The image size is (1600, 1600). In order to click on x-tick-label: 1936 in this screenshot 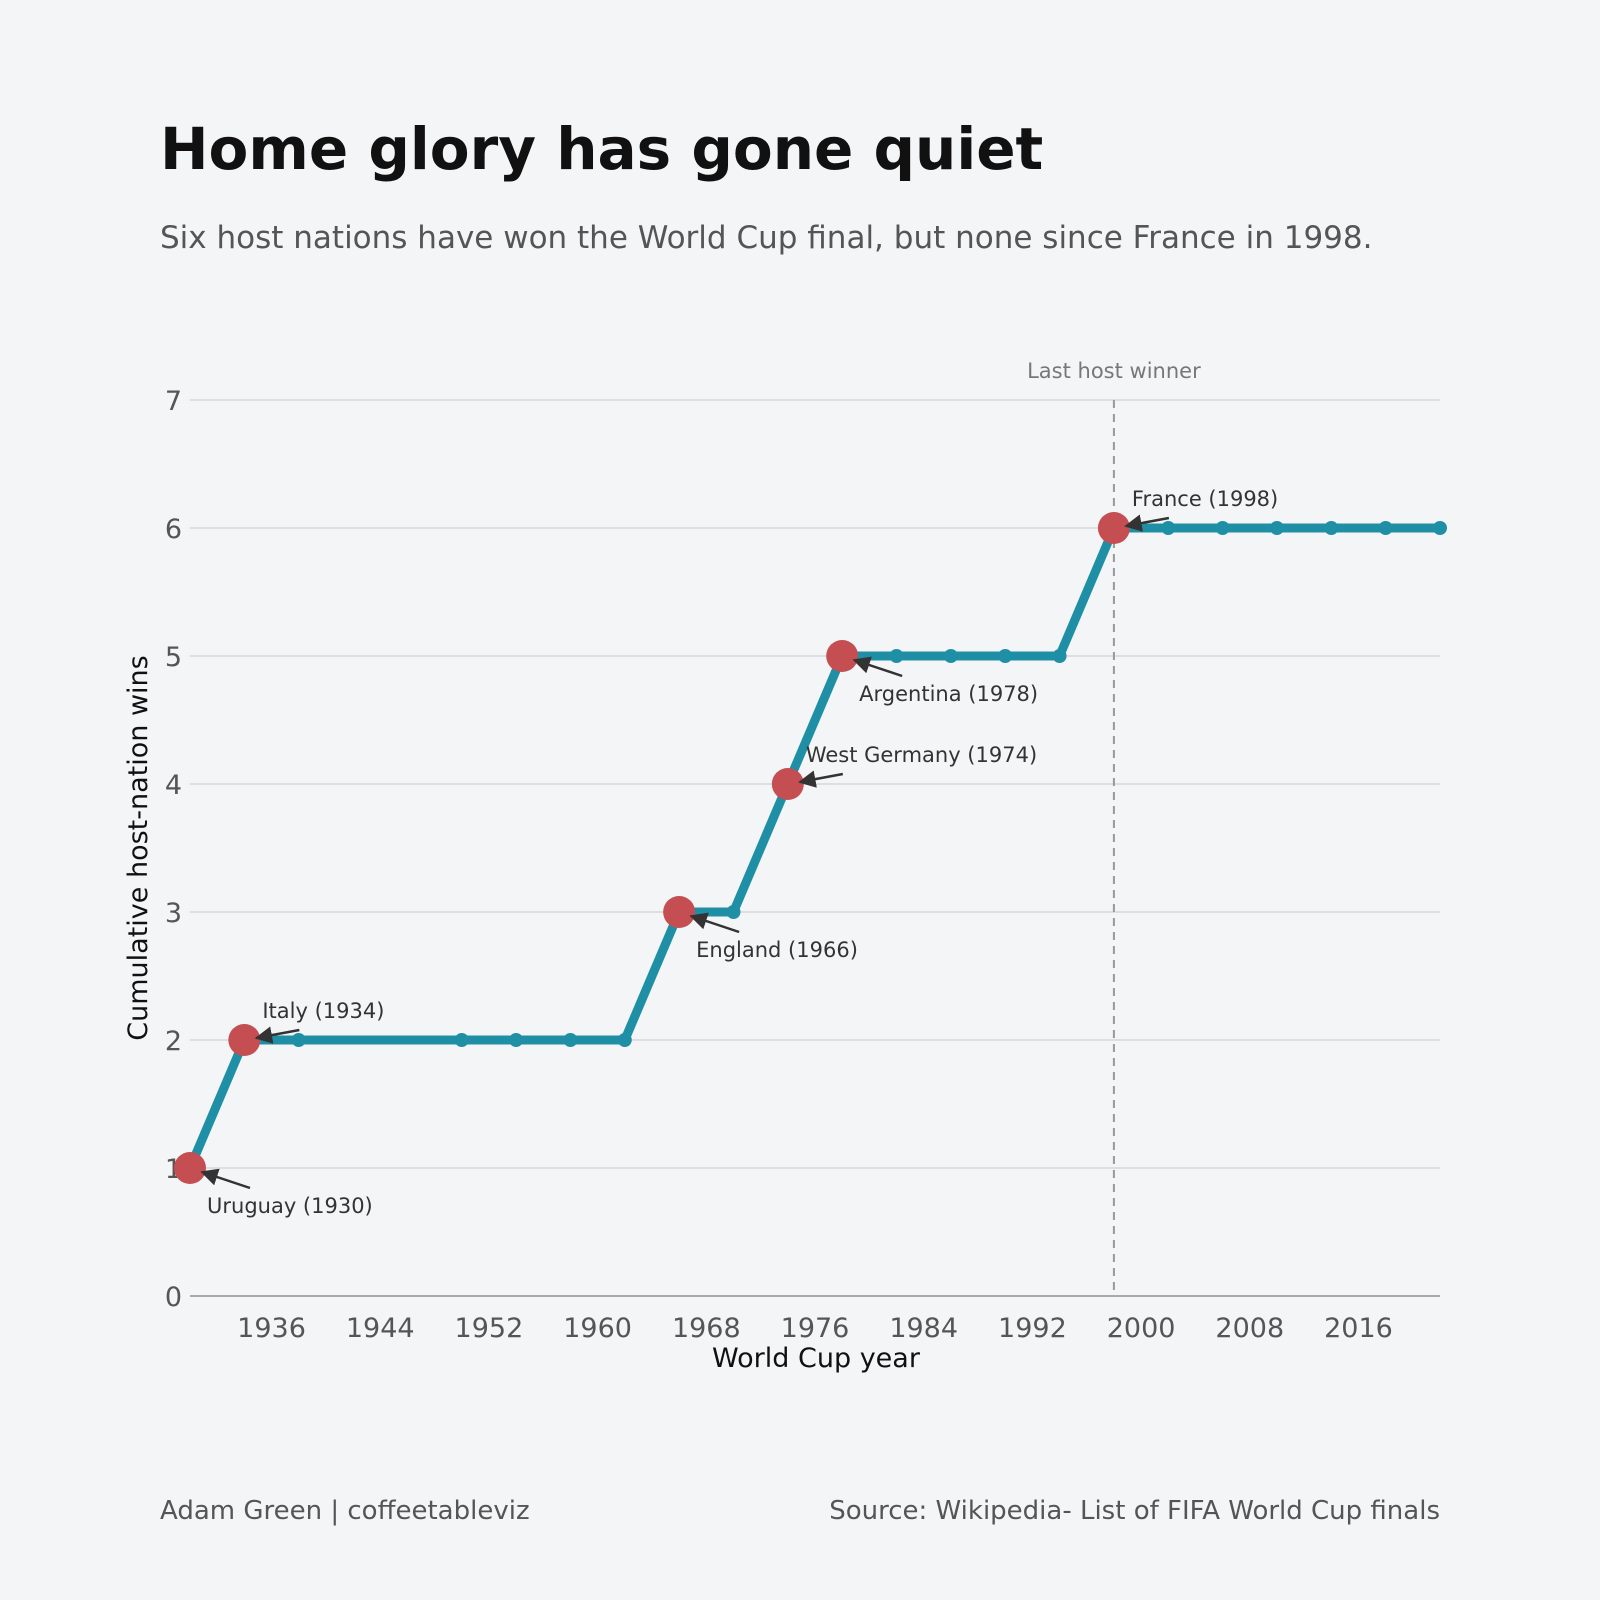, I will do `click(271, 1328)`.